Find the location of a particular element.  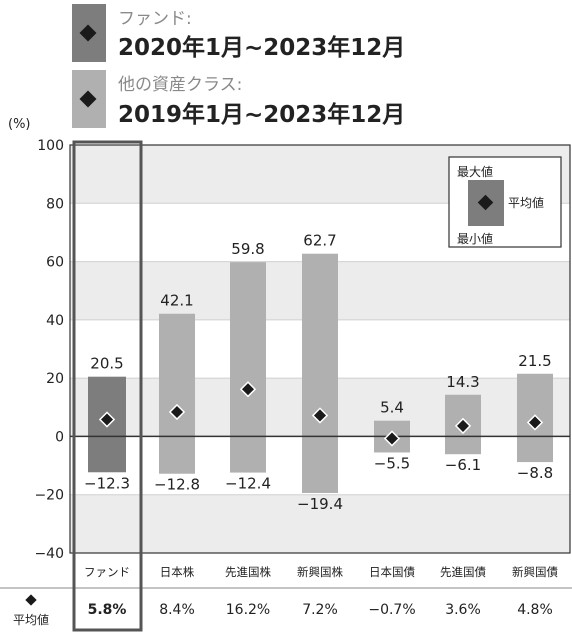

y-tick-label: 40 is located at coordinates (55, 321).